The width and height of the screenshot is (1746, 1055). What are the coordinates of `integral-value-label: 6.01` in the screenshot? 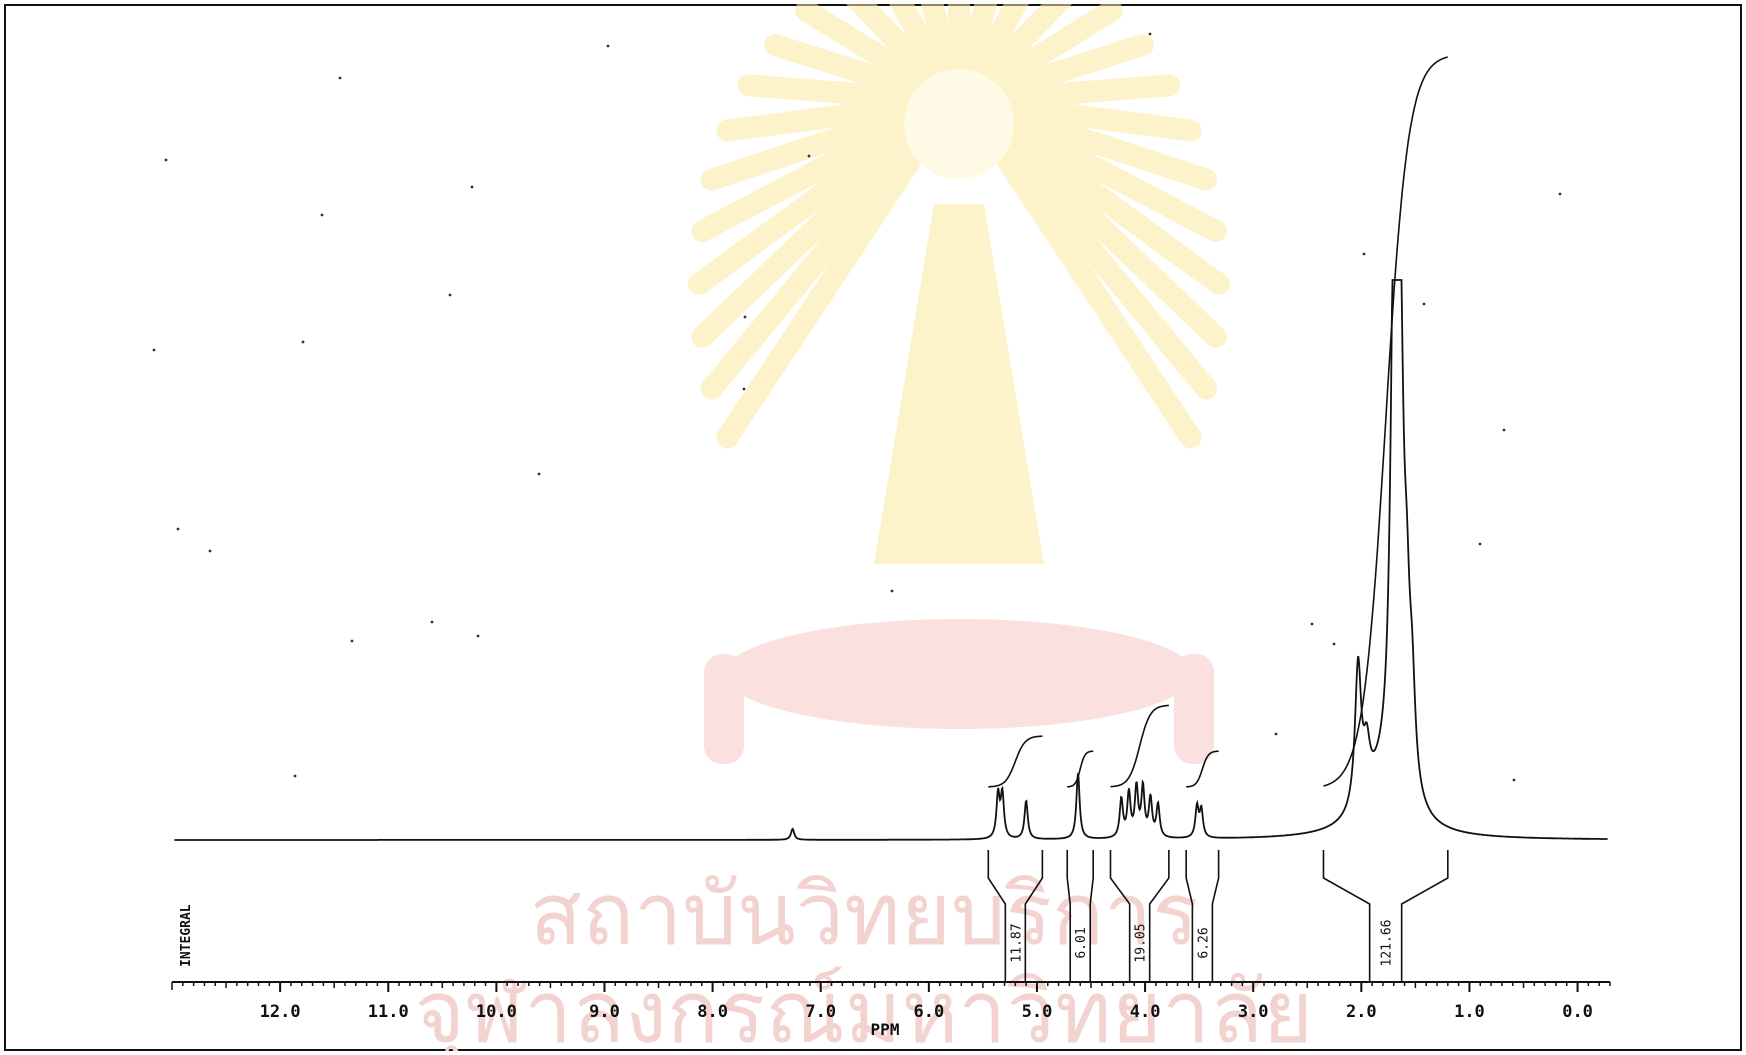 It's located at (1081, 942).